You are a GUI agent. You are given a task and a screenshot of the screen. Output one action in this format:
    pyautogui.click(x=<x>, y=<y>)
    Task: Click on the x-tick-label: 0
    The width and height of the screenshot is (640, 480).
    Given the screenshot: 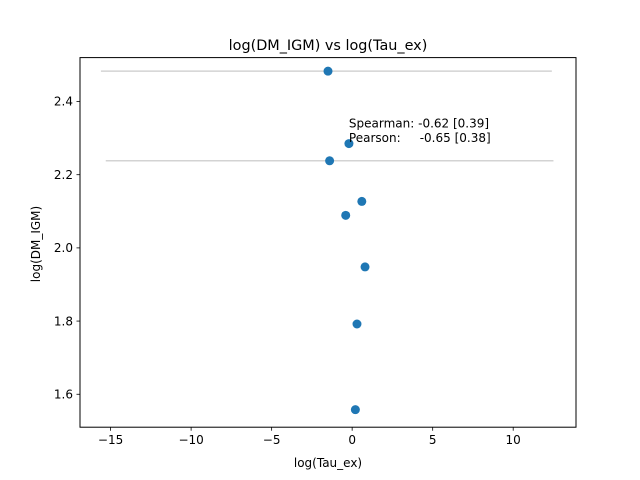 What is the action you would take?
    pyautogui.click(x=352, y=440)
    